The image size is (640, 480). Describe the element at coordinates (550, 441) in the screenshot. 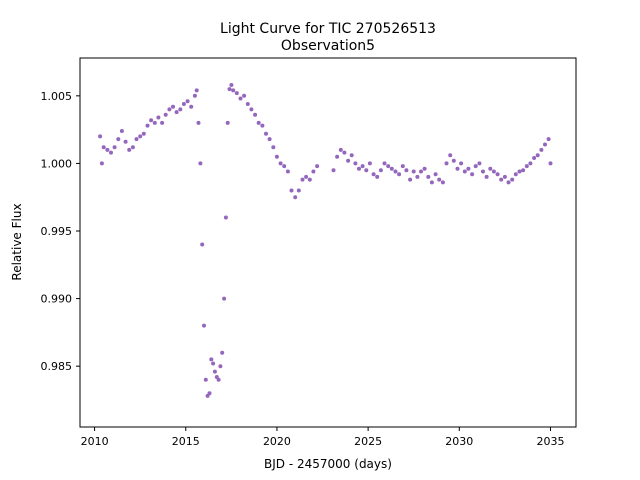

I see `x-tick-label: 2035` at that location.